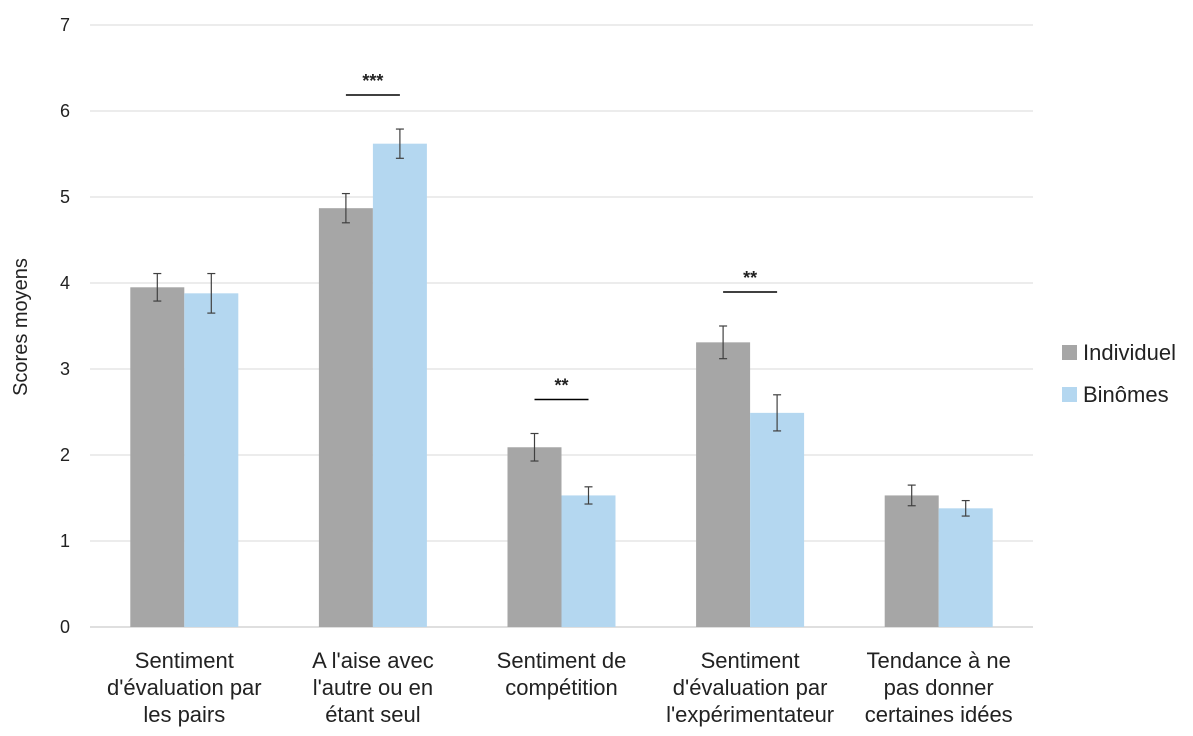 Image resolution: width=1193 pixels, height=736 pixels. I want to click on y-tick-label: 4, so click(65, 283).